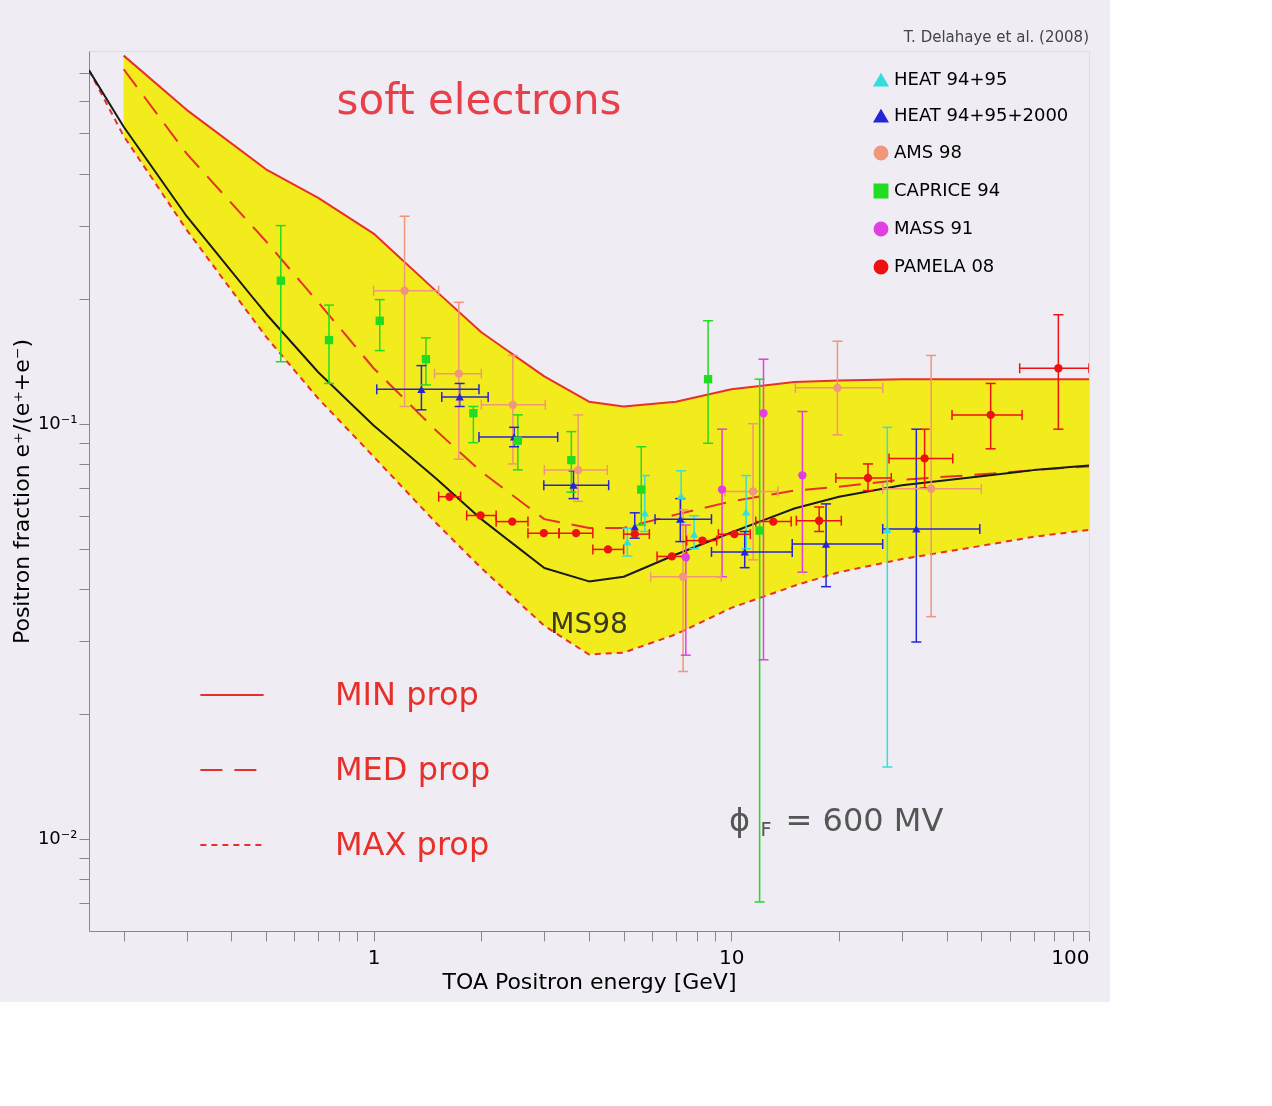 This screenshot has width=1272, height=1106. What do you see at coordinates (479, 99) in the screenshot?
I see `text: soft electrons` at bounding box center [479, 99].